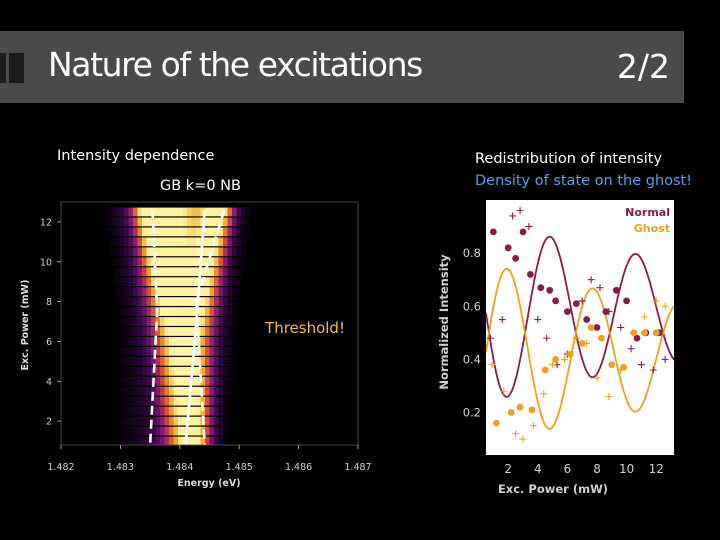 Image resolution: width=720 pixels, height=540 pixels. Describe the element at coordinates (357, 467) in the screenshot. I see `heatmap-x-tick-label: 1.487` at that location.